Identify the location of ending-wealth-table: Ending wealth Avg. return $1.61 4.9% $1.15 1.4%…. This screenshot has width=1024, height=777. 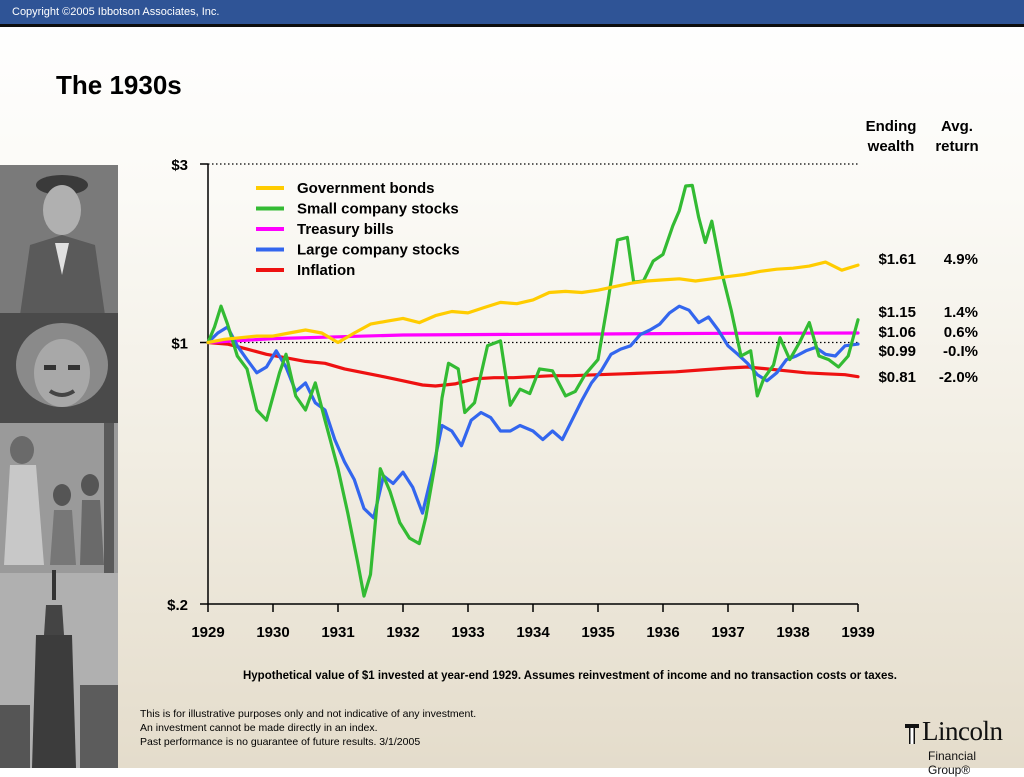
(922, 252).